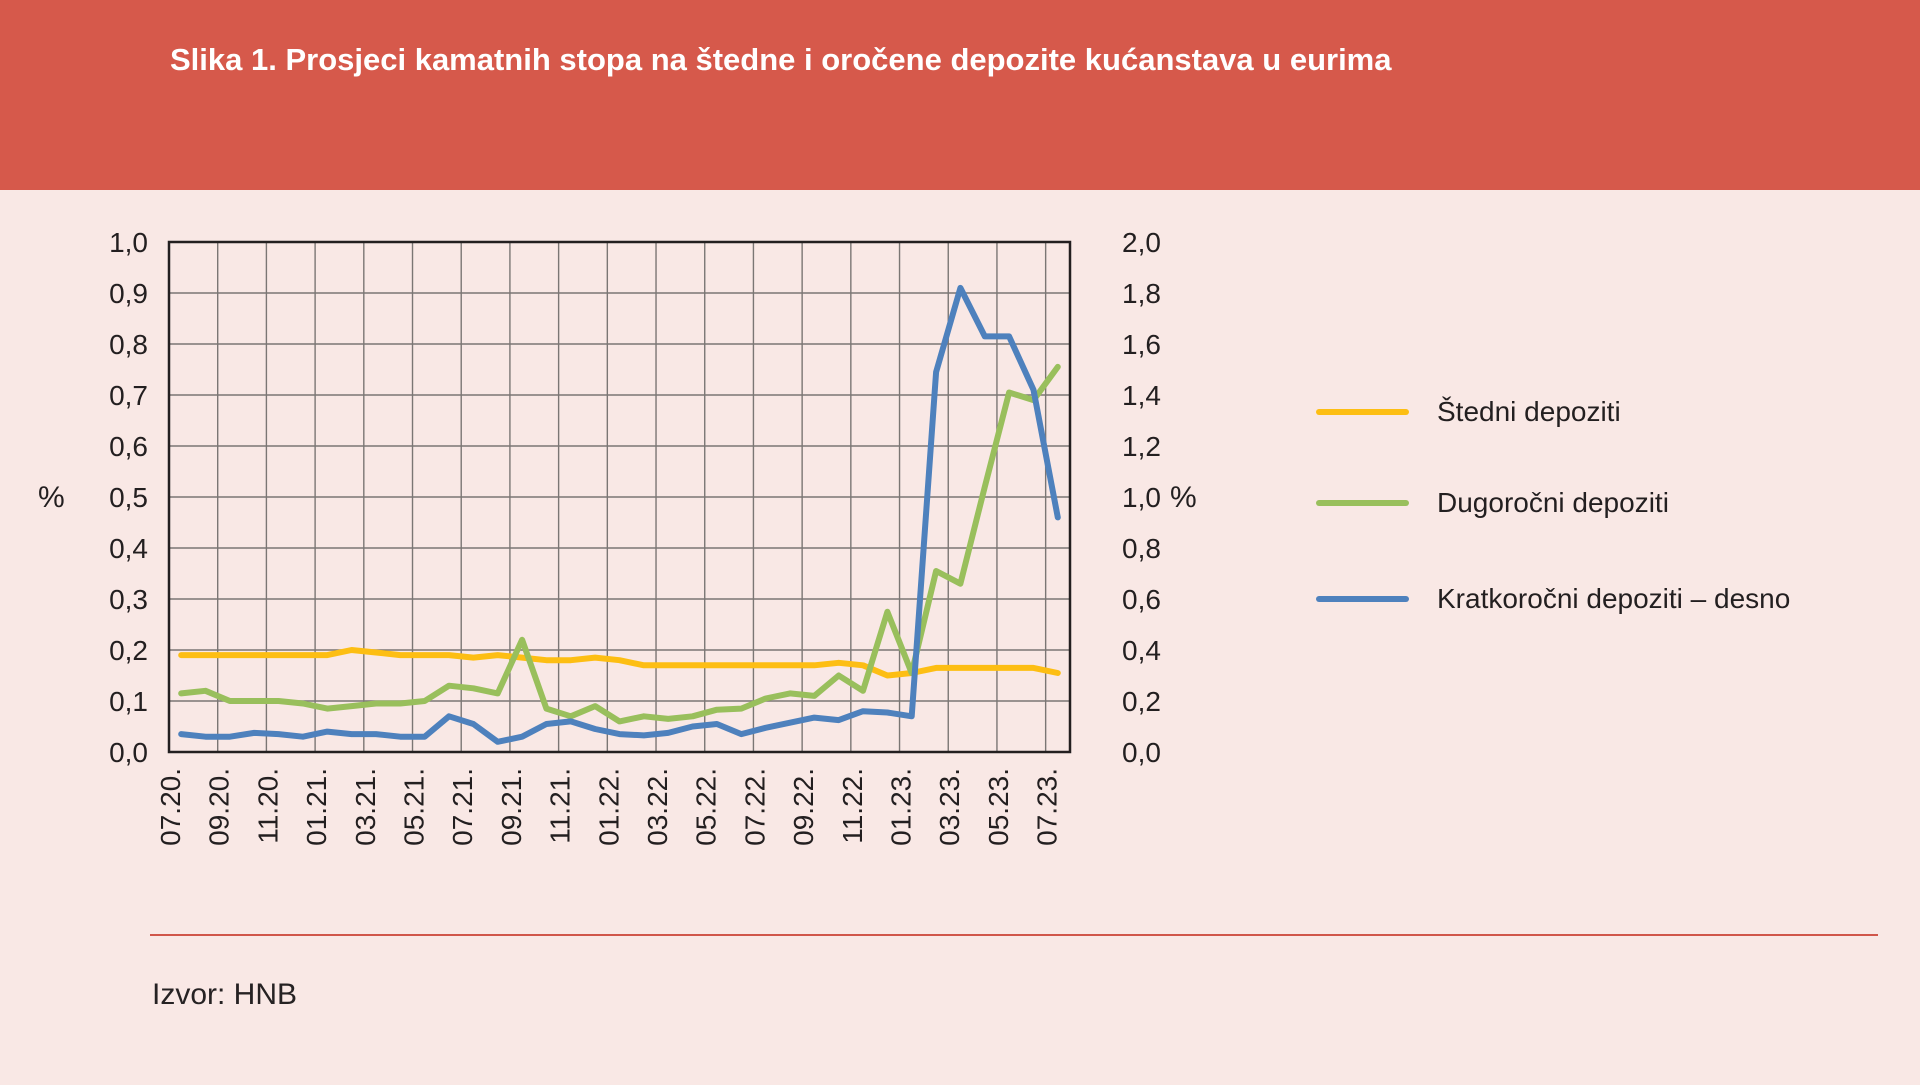 The height and width of the screenshot is (1085, 1920). What do you see at coordinates (706, 807) in the screenshot?
I see `x-axis-tick-label: 05.22.` at bounding box center [706, 807].